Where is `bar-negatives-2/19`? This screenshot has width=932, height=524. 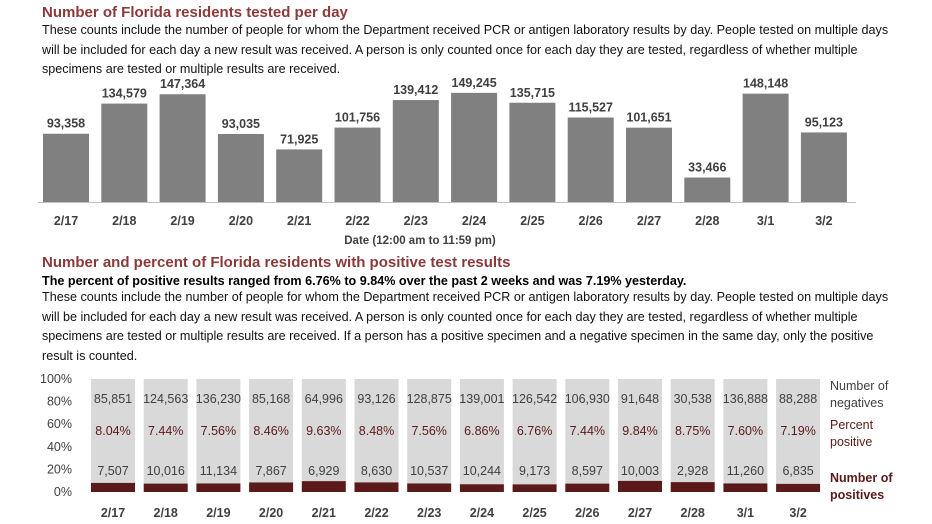 bar-negatives-2/19 is located at coordinates (218, 431).